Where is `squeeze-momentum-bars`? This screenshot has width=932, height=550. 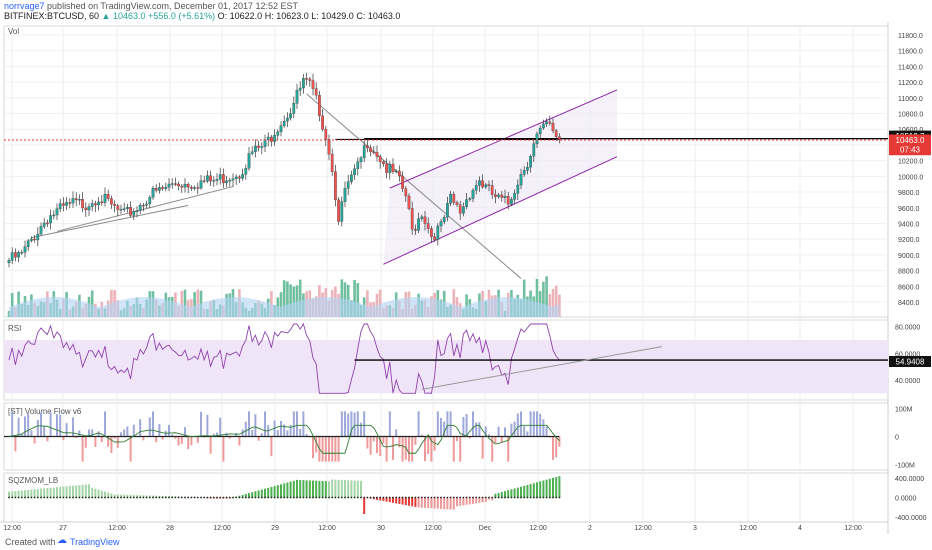 squeeze-momentum-bars is located at coordinates (284, 495).